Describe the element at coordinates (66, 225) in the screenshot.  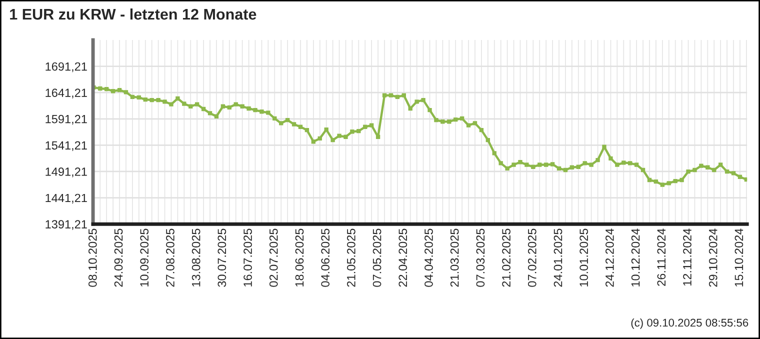
I see `y-tick-label: 1391,21` at that location.